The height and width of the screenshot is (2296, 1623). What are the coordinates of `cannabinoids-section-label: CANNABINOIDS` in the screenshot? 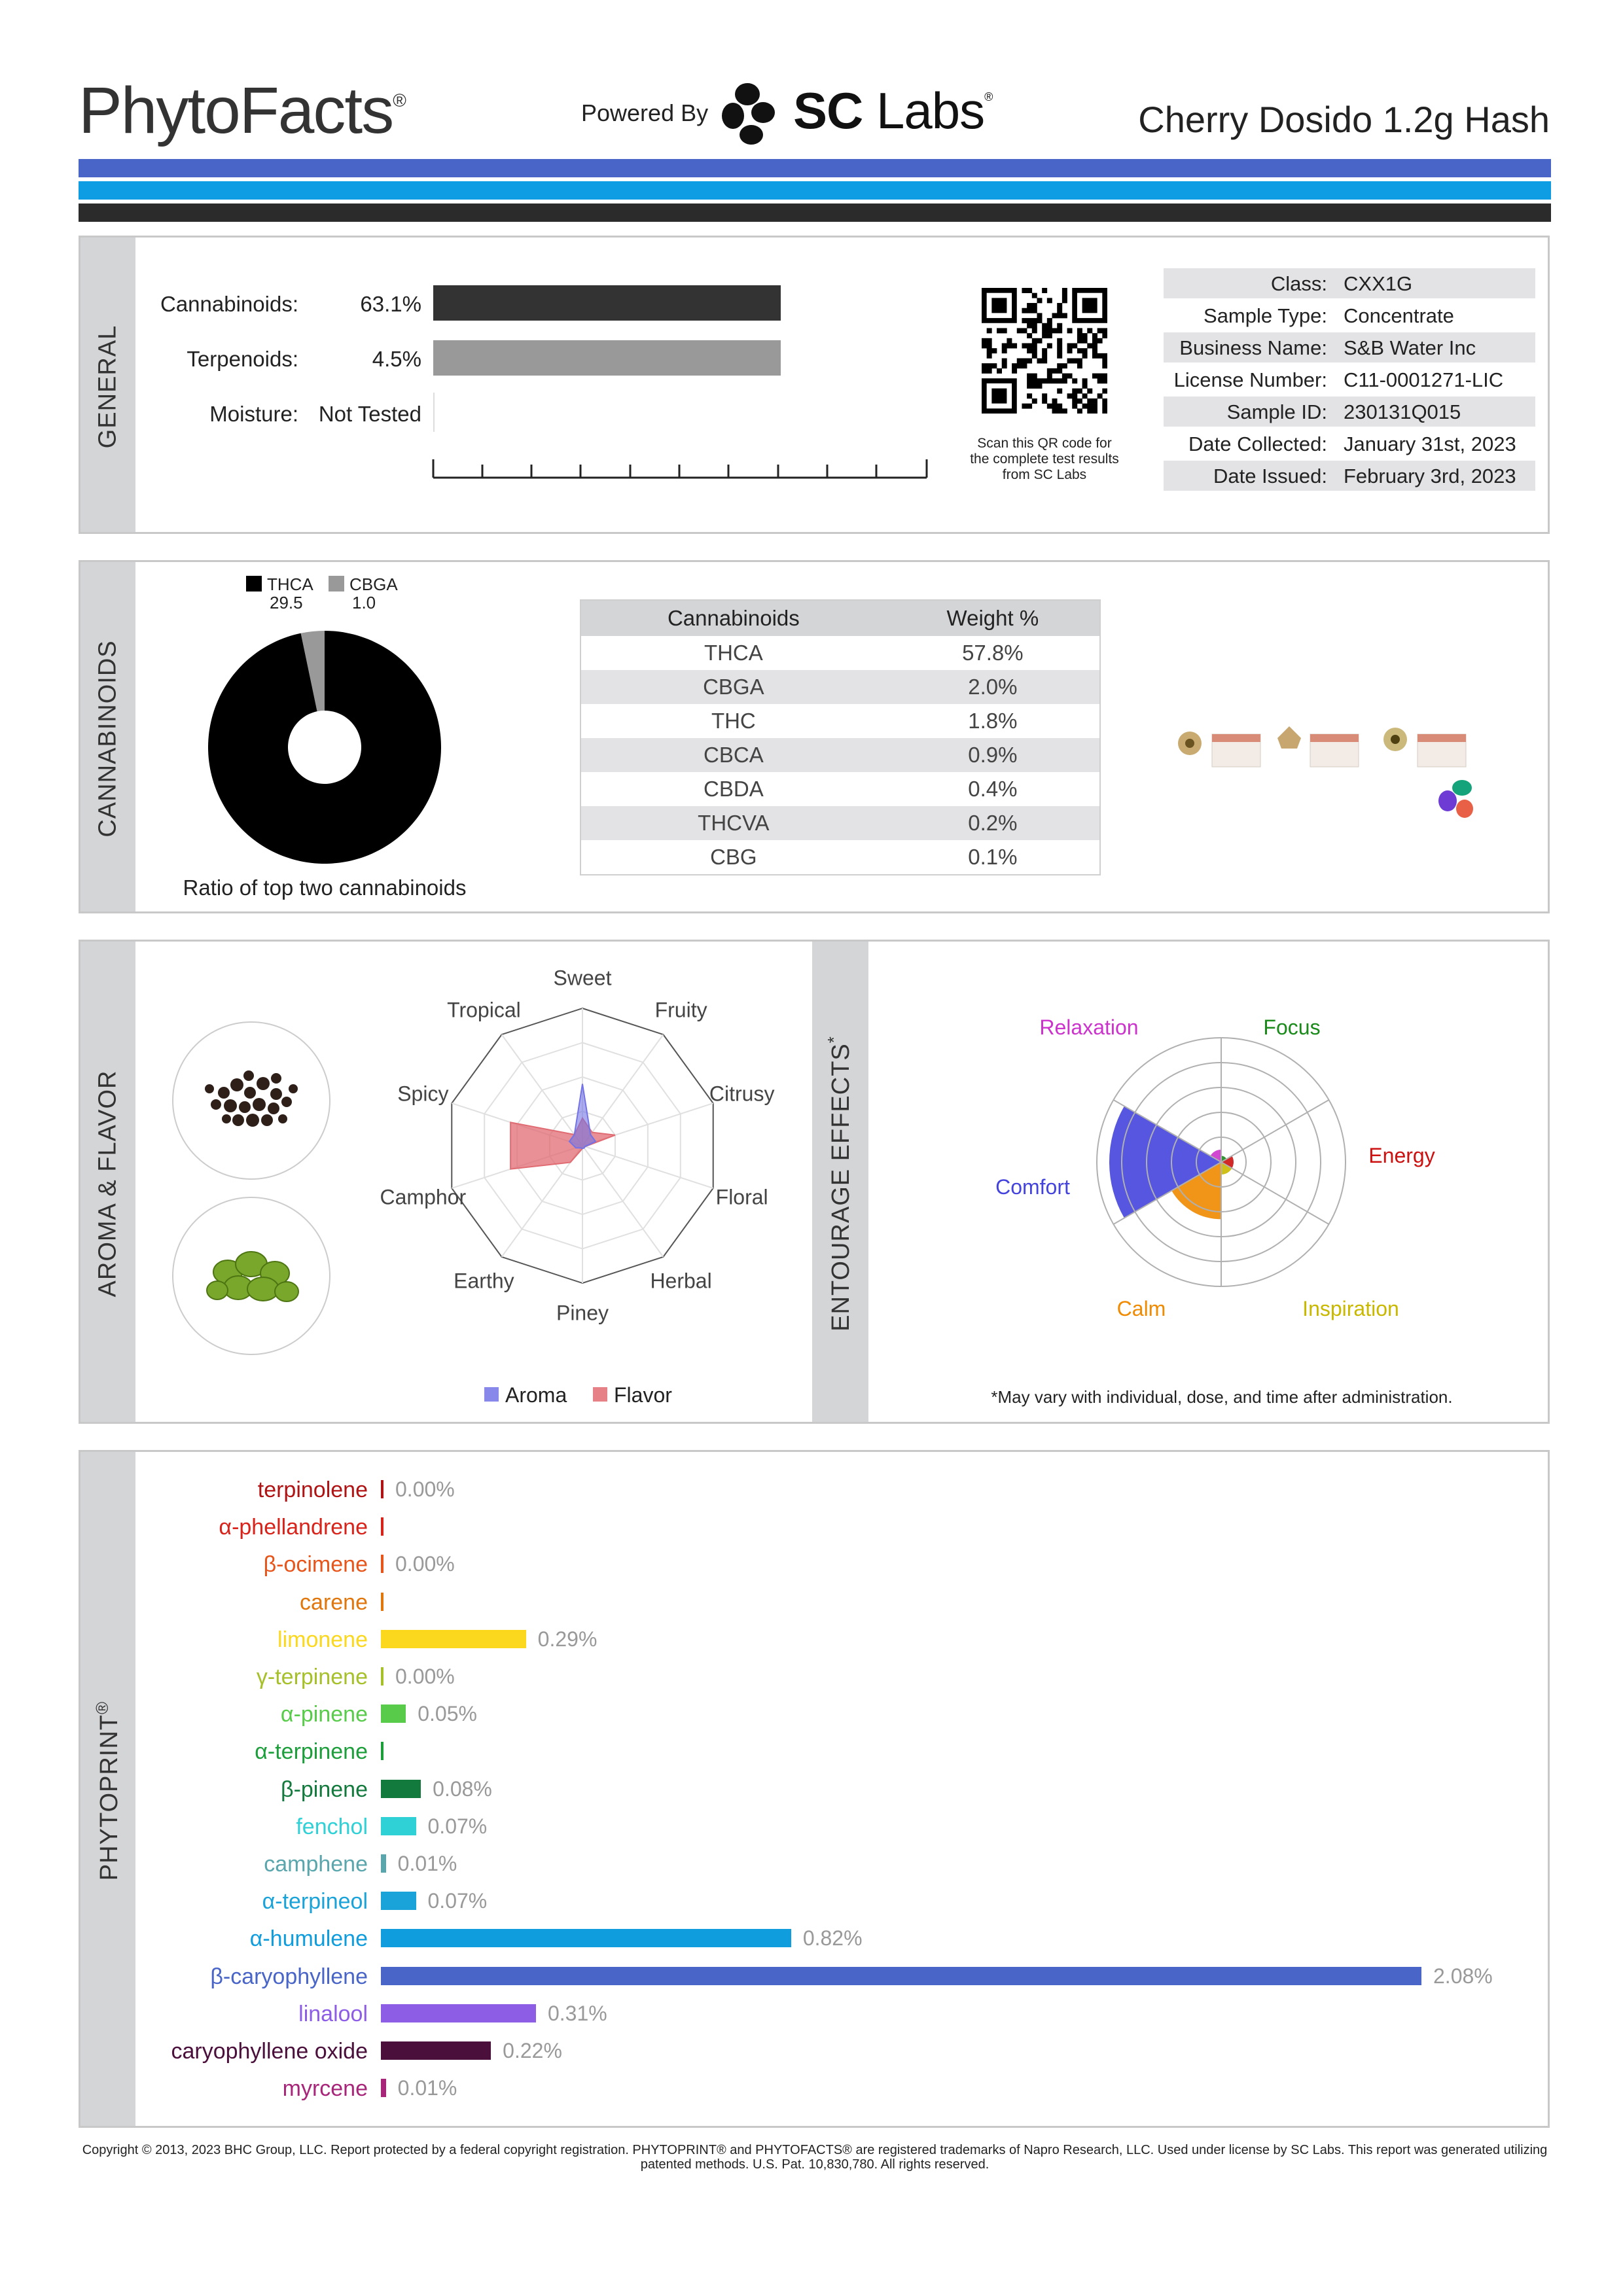 It's located at (108, 739).